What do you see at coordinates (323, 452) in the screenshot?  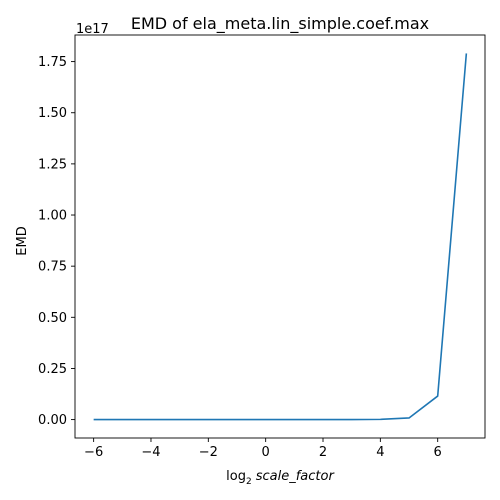 I see `x-tick-label: 2` at bounding box center [323, 452].